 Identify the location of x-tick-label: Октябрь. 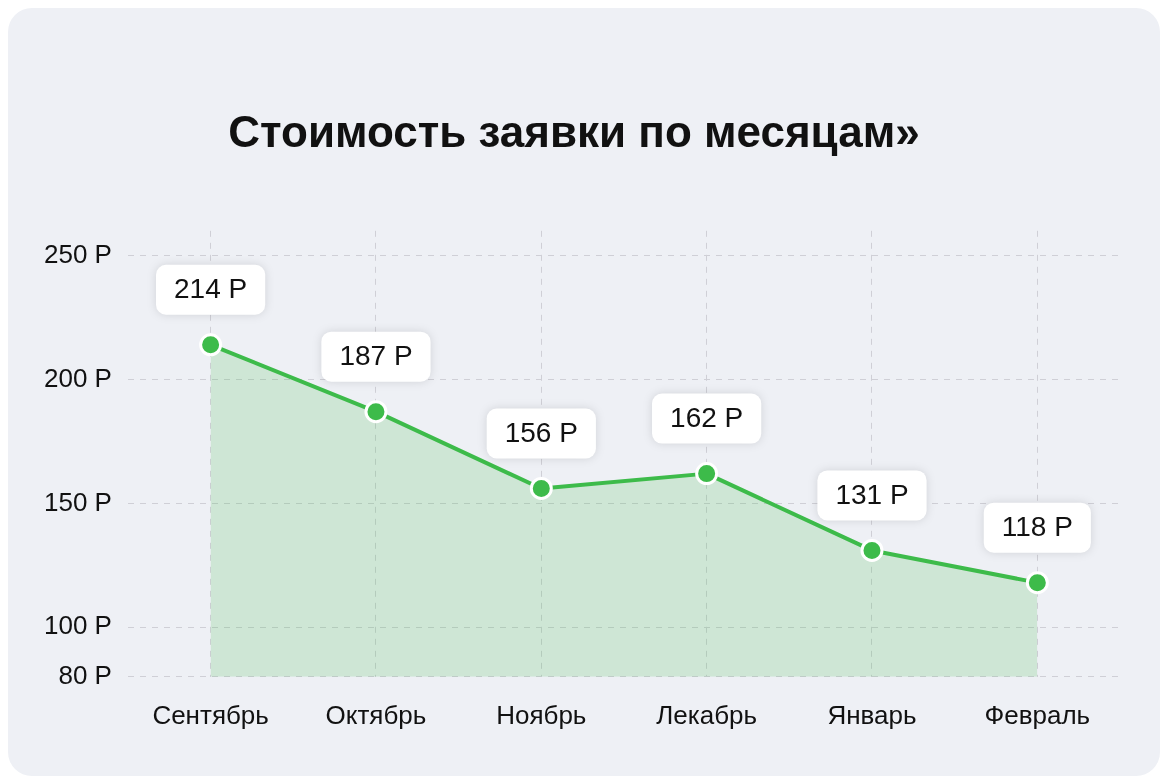
(376, 714).